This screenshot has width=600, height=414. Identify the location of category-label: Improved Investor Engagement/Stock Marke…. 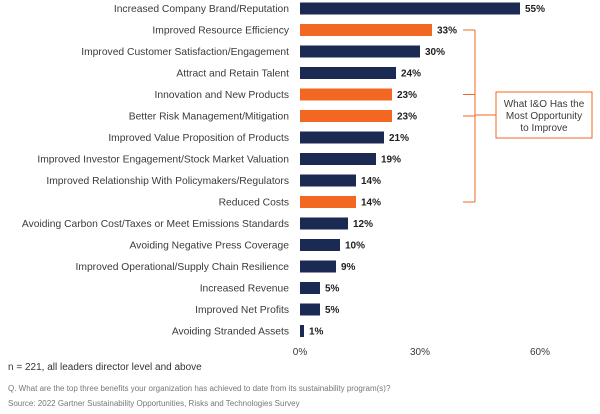
(163, 160).